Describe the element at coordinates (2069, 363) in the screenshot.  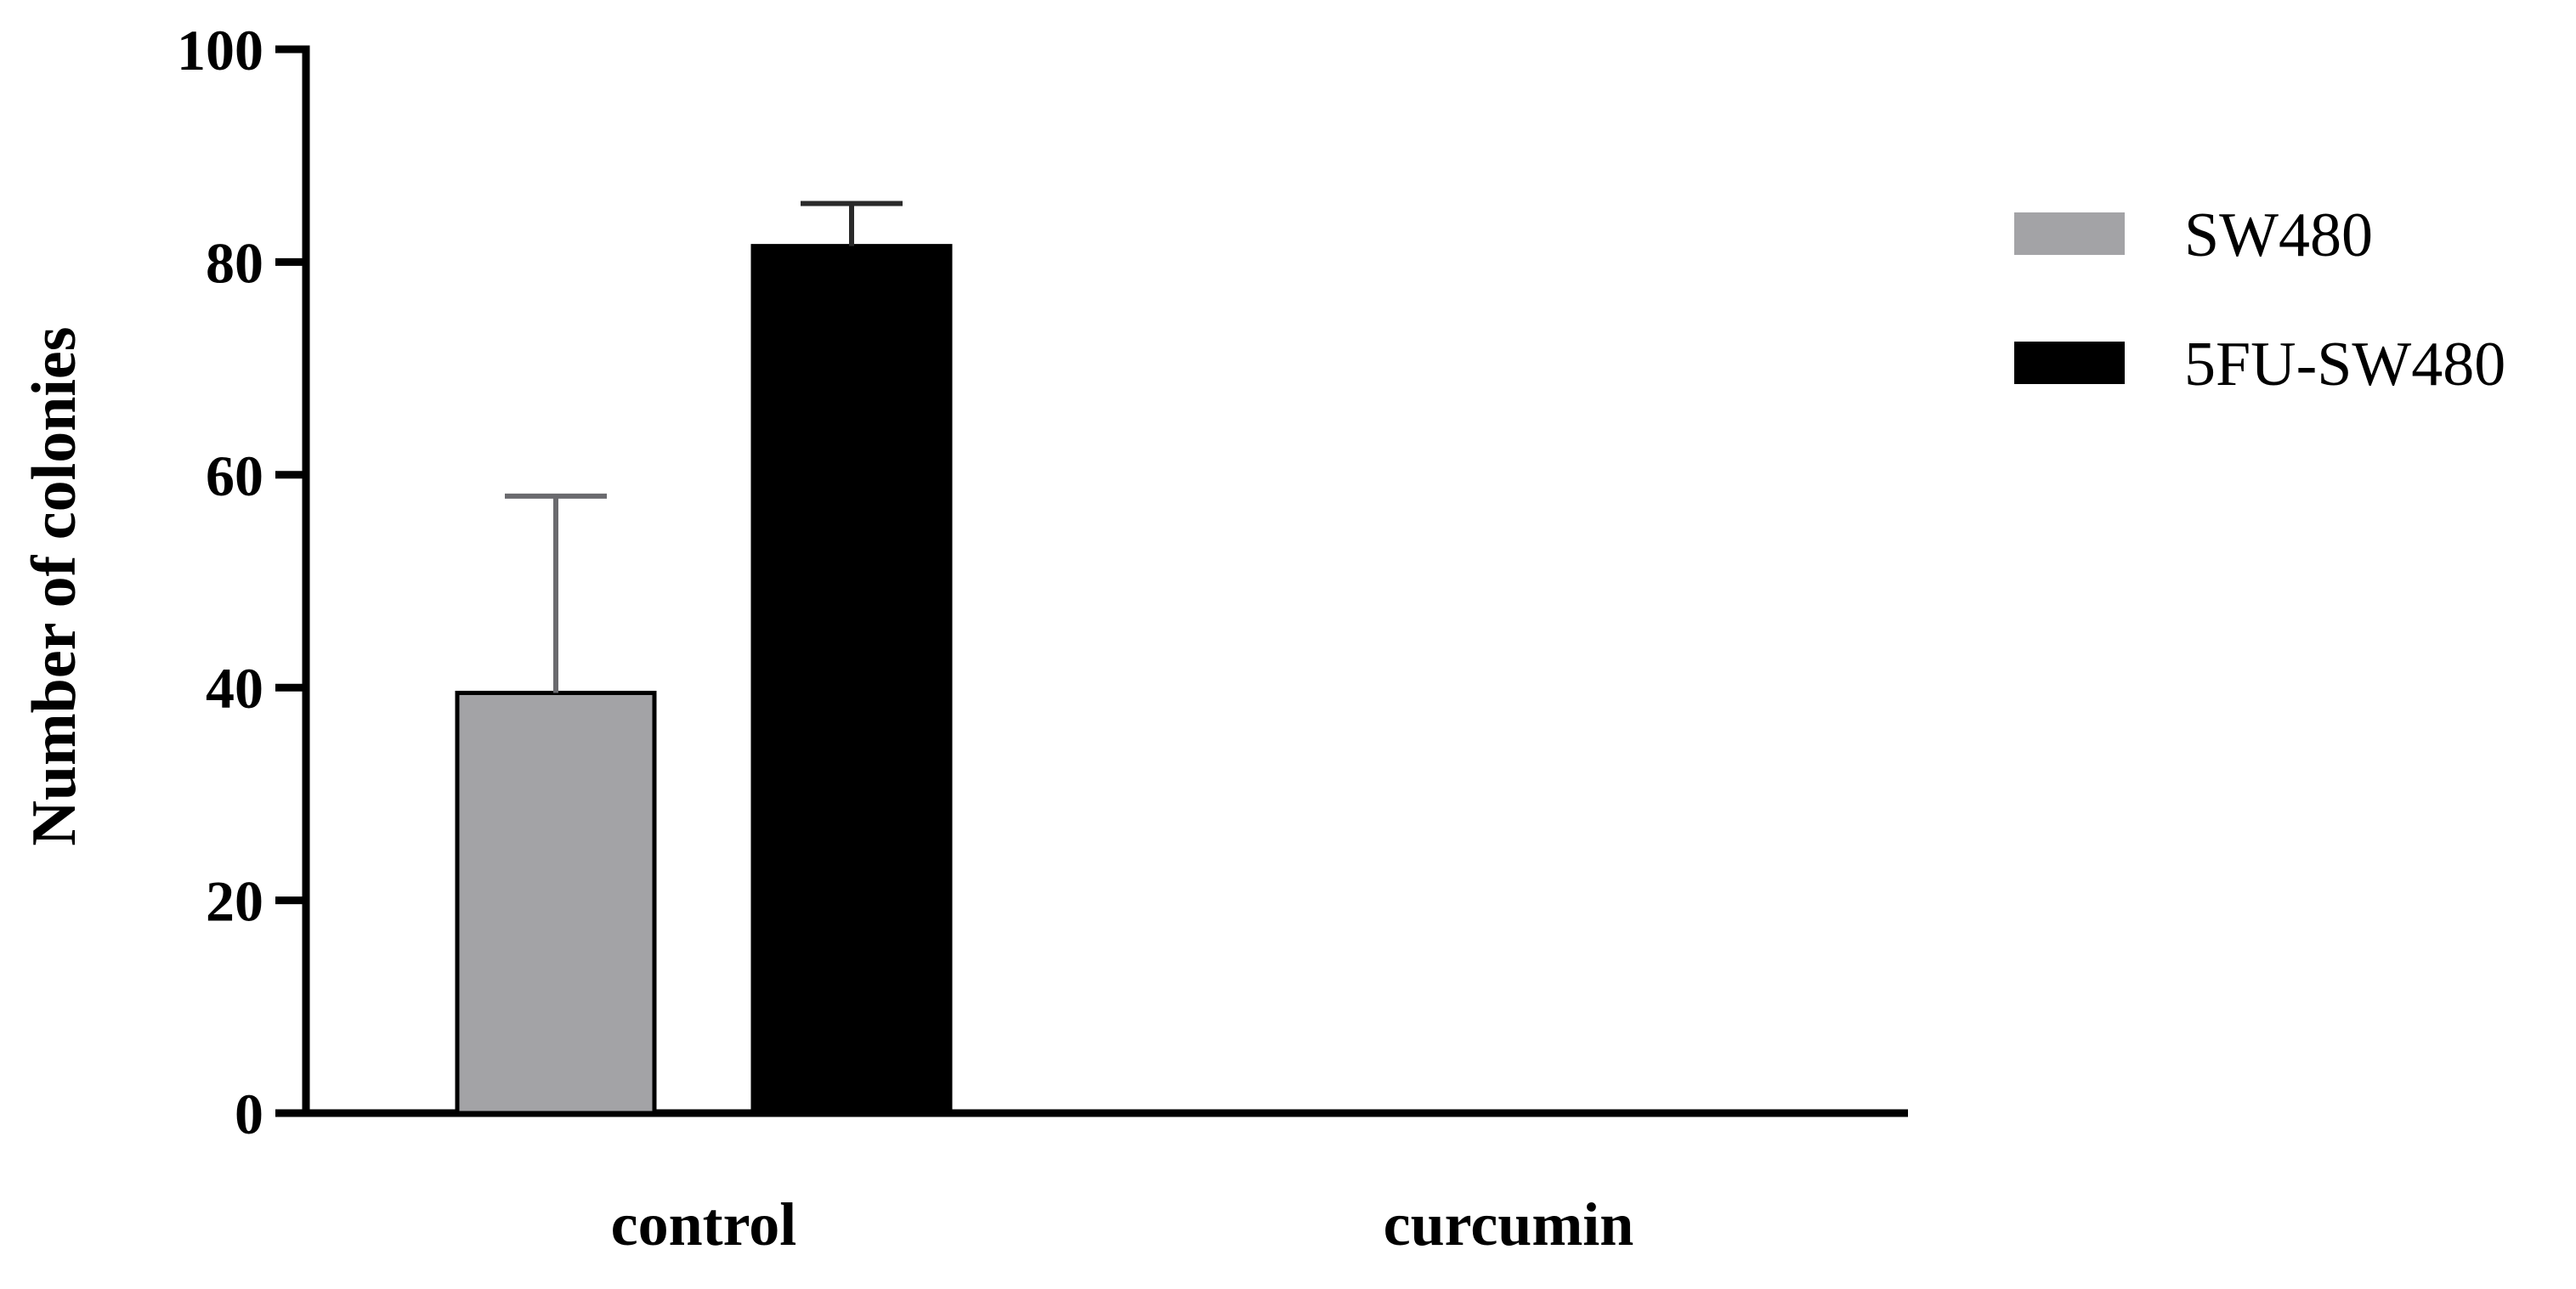
I see `legend-swatch-5fu-sw480` at that location.